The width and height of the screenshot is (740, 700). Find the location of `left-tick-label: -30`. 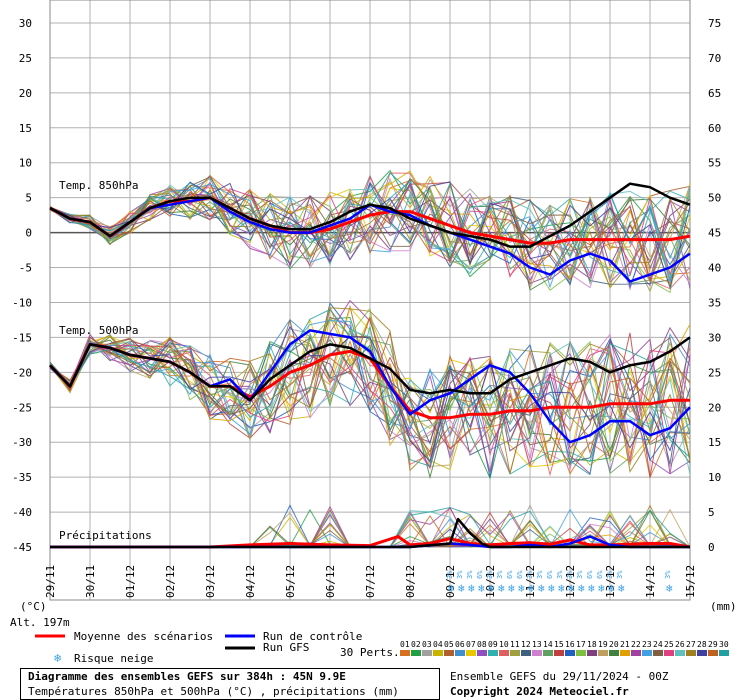

left-tick-label: -30 is located at coordinates (22, 442).